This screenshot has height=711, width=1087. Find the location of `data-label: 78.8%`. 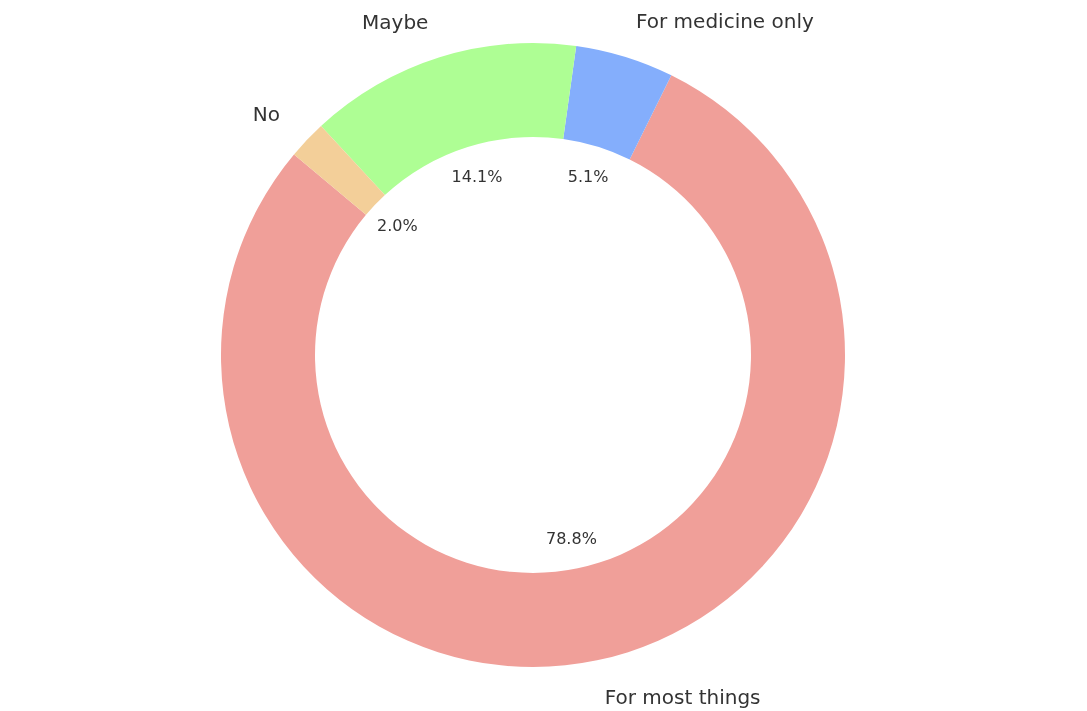

data-label: 78.8% is located at coordinates (571, 538).